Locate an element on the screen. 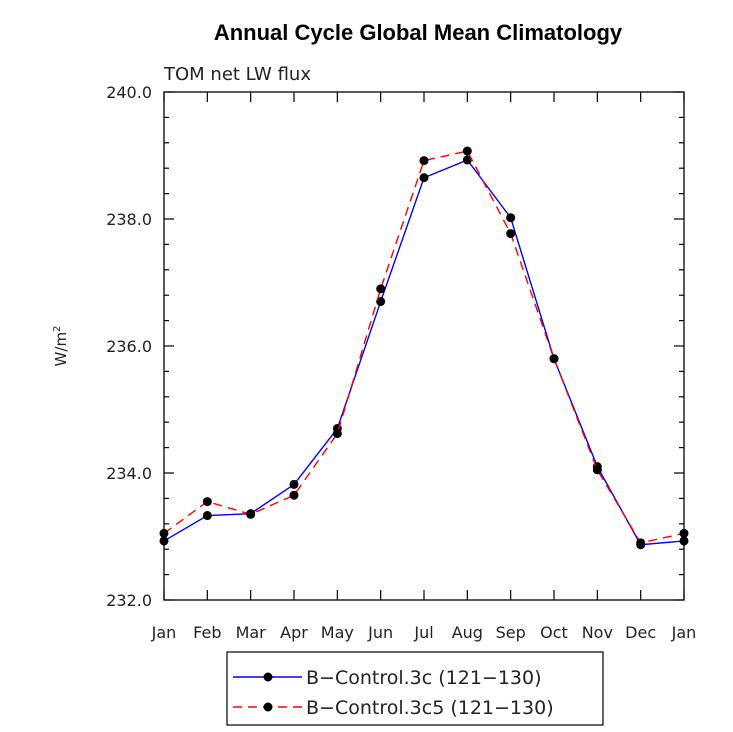  y-tick-label: 236.0 is located at coordinates (129, 346).